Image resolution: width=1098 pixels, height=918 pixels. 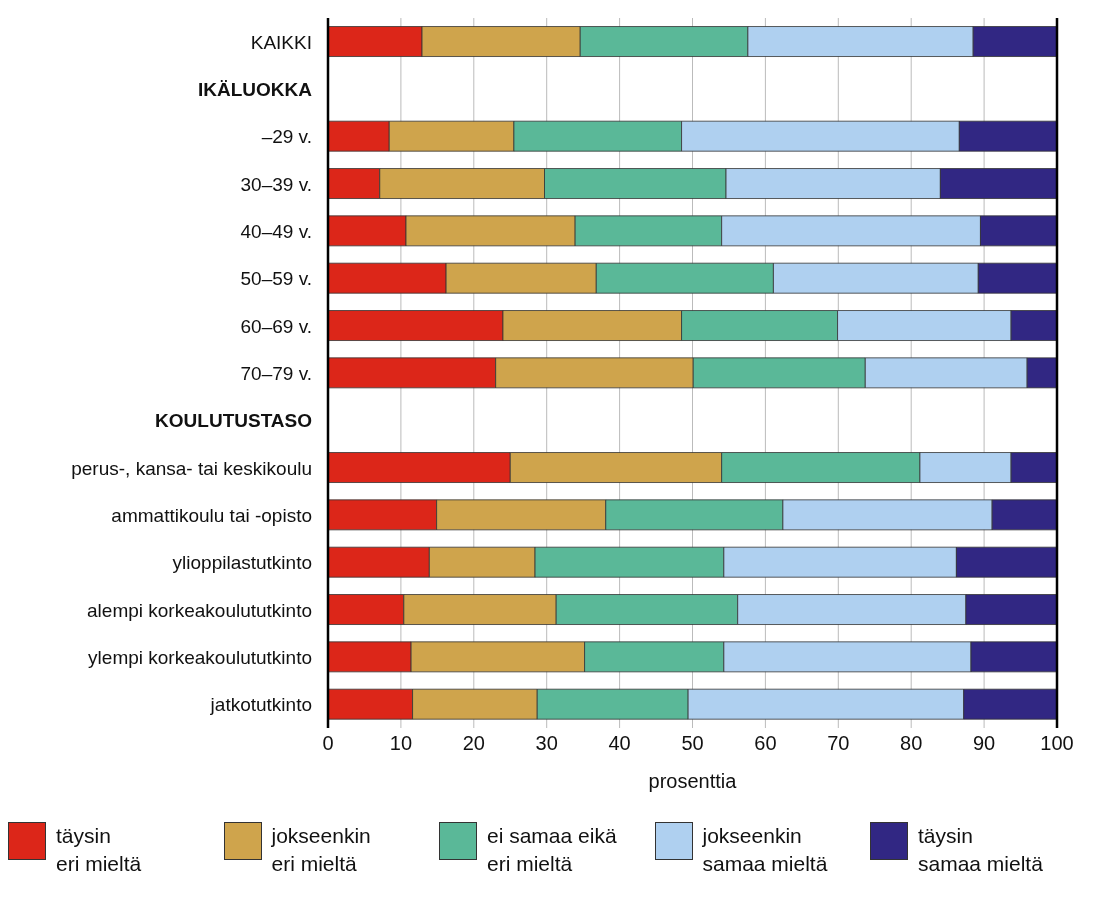 I want to click on legend-label: ei samaa eikä eri mieltä, so click(x=552, y=850).